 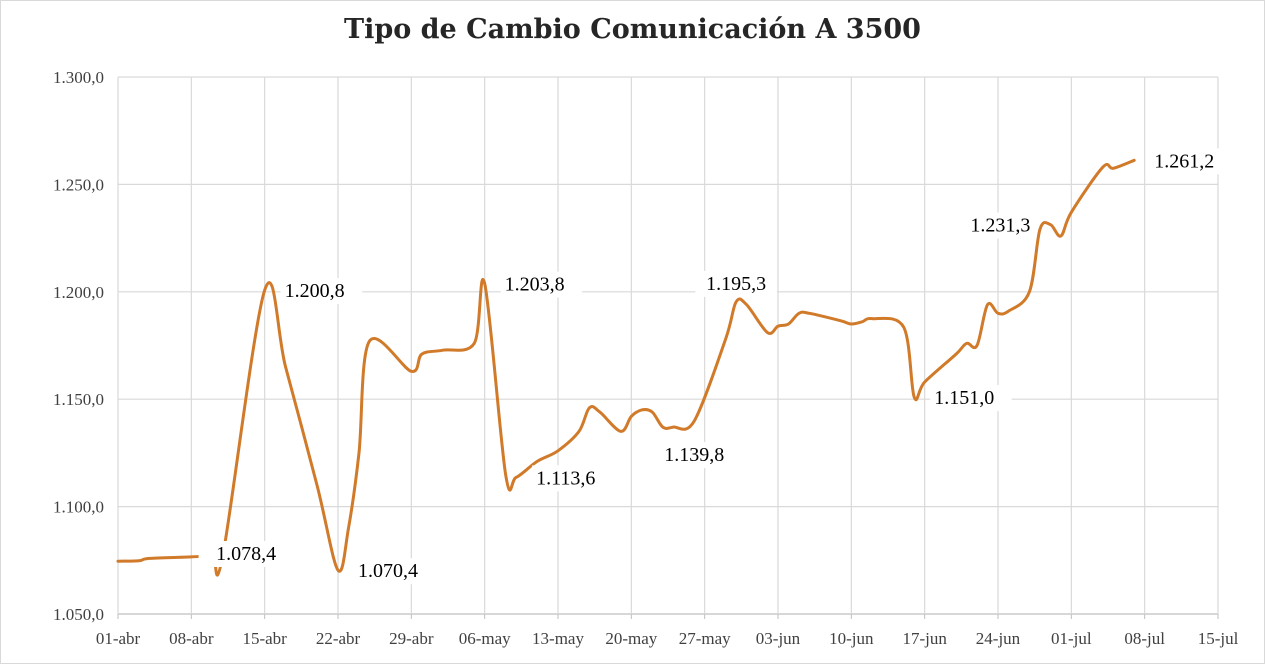 What do you see at coordinates (1218, 638) in the screenshot?
I see `x-tick-label: 15-jul` at bounding box center [1218, 638].